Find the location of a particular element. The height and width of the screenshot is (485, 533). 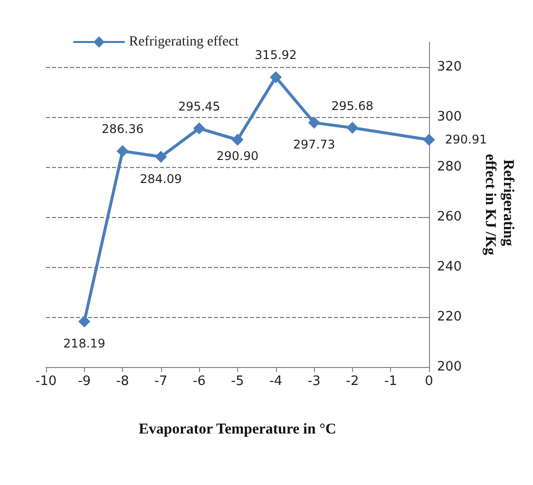

x-tick-label: -6 is located at coordinates (199, 381).